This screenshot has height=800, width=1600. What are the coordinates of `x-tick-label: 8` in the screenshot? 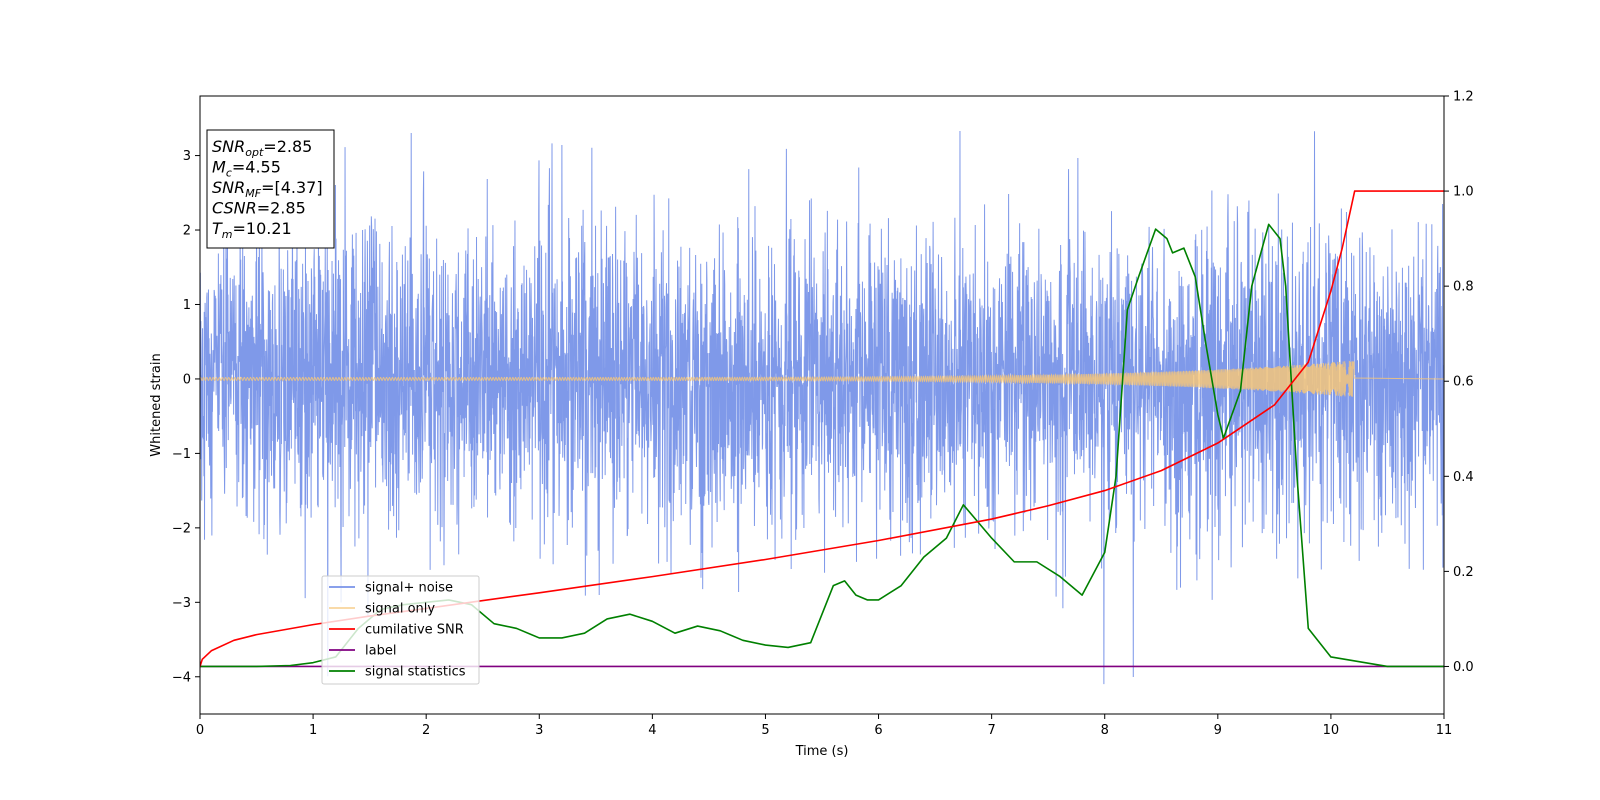 It's located at (1105, 730).